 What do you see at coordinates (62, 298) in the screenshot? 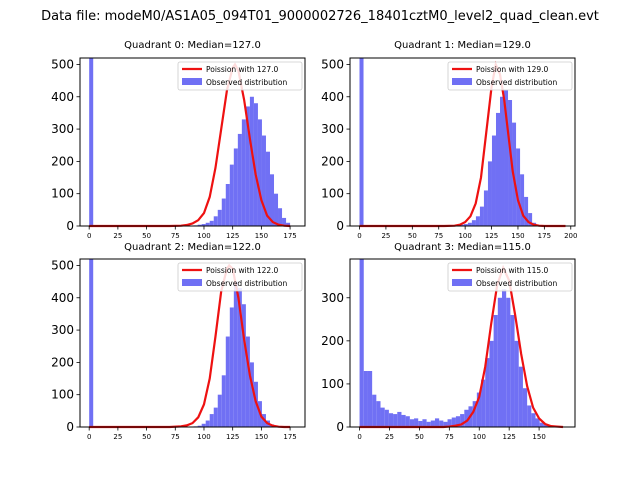
I see `y-tick-label: 400` at bounding box center [62, 298].